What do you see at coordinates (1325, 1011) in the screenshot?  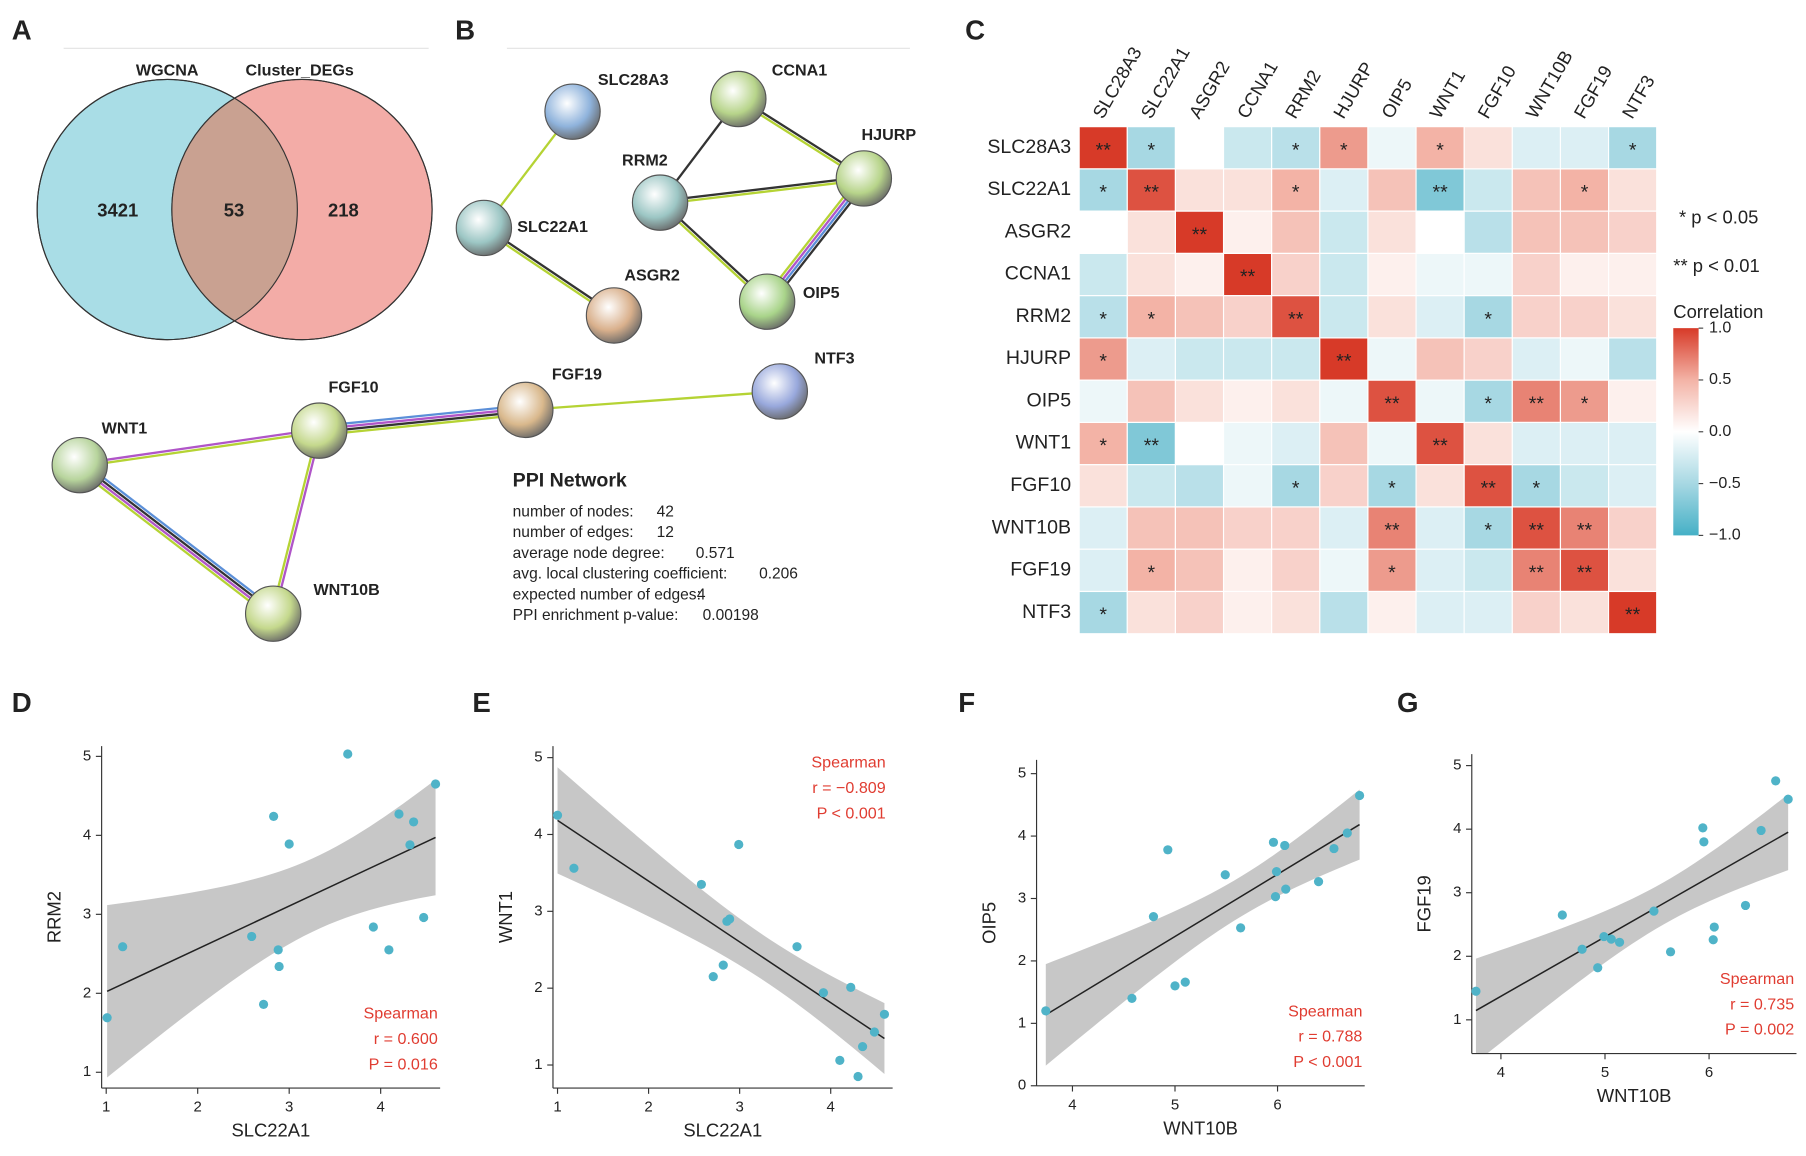 I see `annotation: Spearman` at bounding box center [1325, 1011].